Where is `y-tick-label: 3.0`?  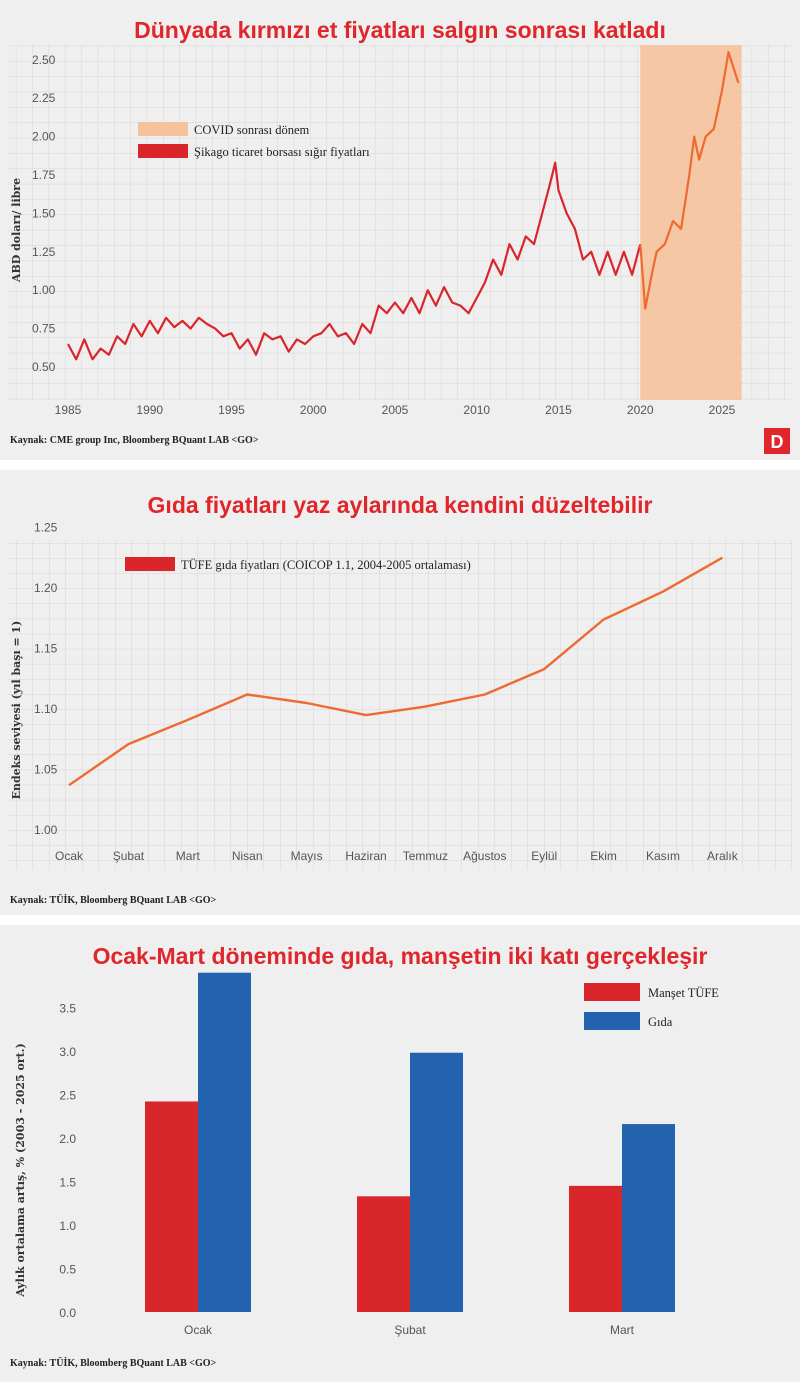
y-tick-label: 3.0 is located at coordinates (67, 1052).